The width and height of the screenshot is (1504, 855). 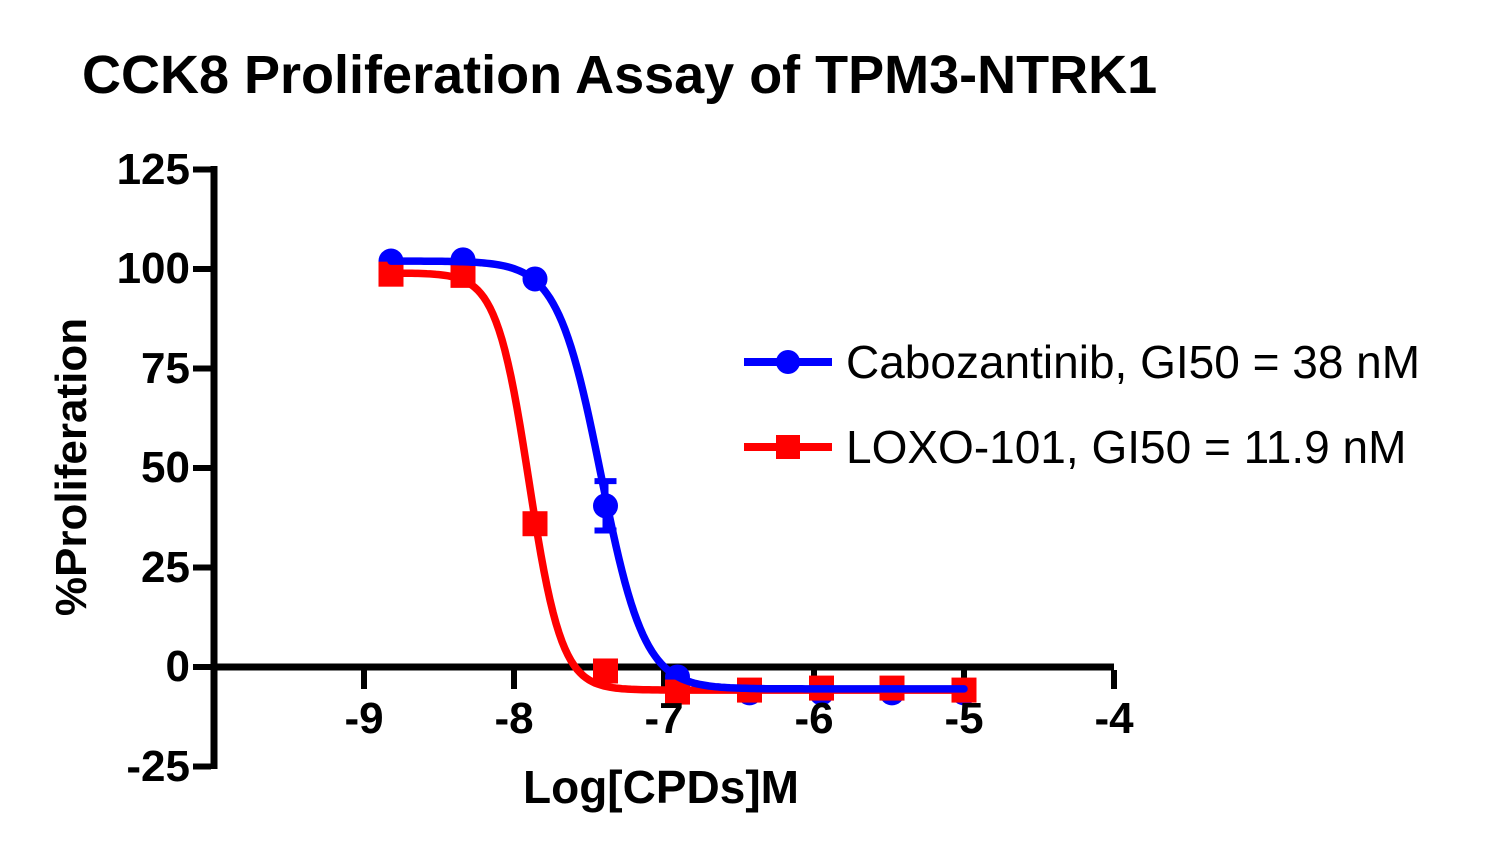 What do you see at coordinates (788, 362) in the screenshot?
I see `cabozantinib-line-circle-marker-icon` at bounding box center [788, 362].